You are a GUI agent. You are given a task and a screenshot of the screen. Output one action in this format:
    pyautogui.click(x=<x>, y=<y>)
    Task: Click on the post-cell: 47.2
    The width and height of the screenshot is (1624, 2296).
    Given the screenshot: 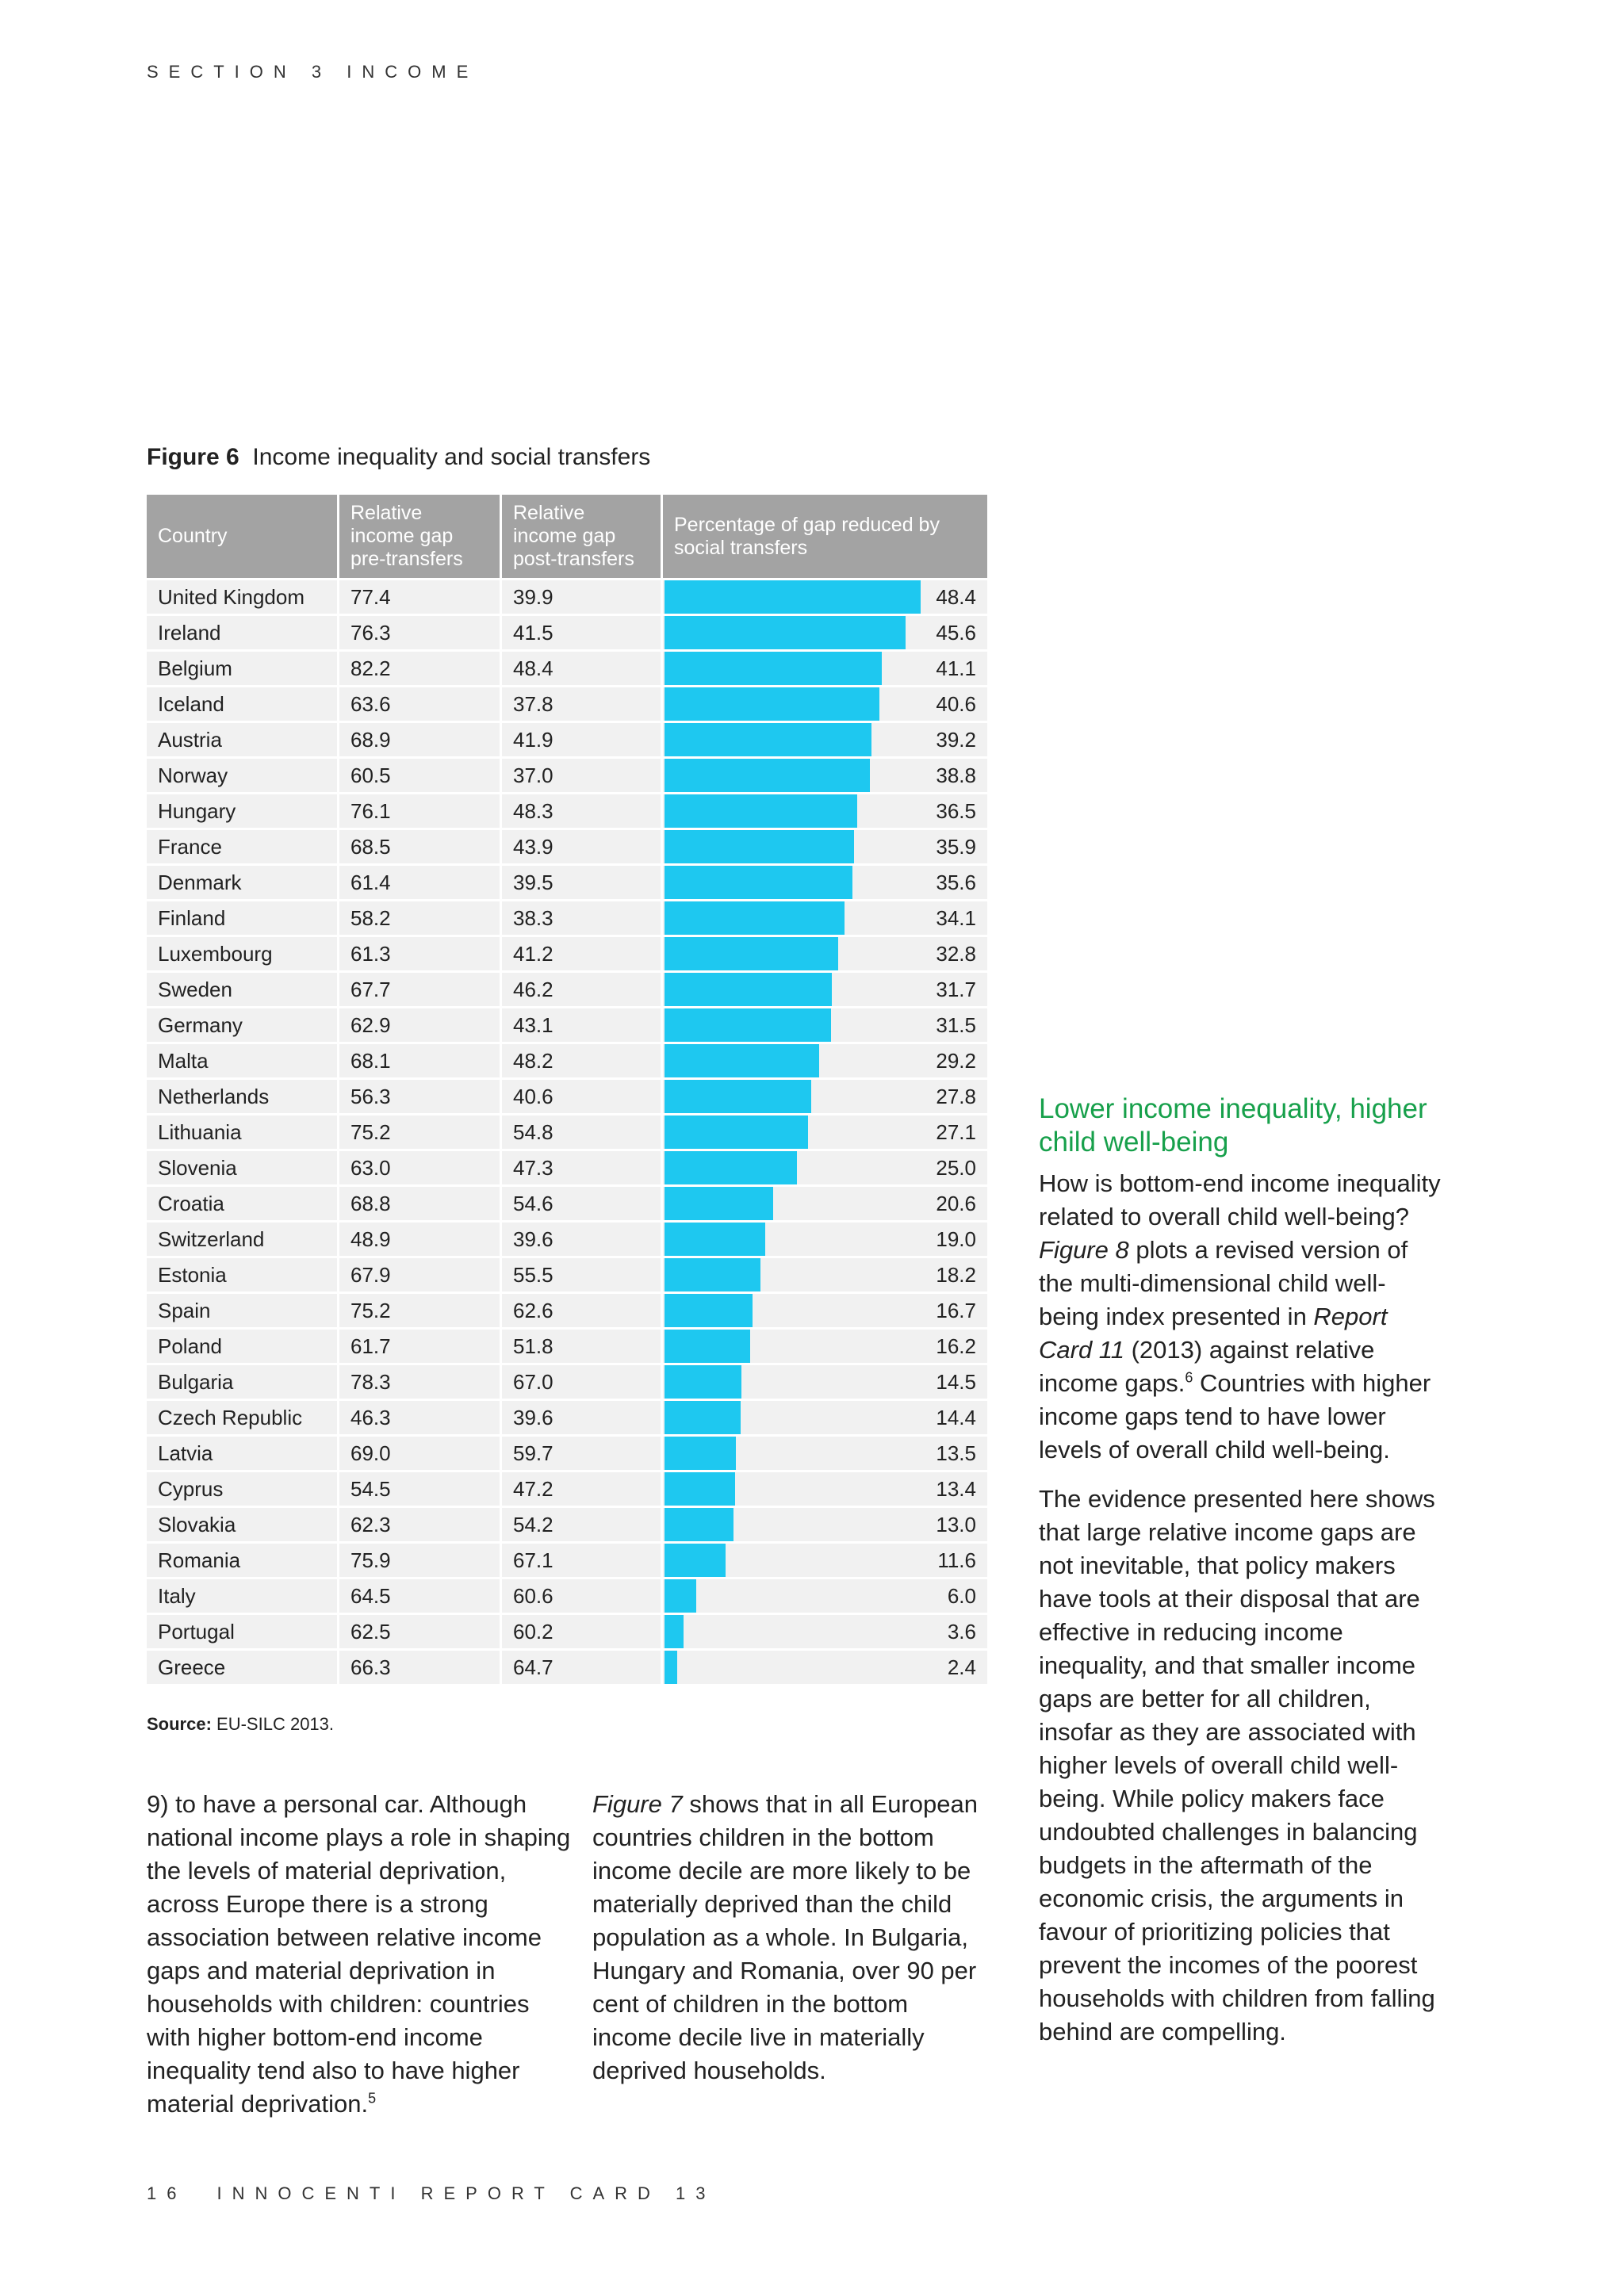 What is the action you would take?
    pyautogui.click(x=582, y=1489)
    